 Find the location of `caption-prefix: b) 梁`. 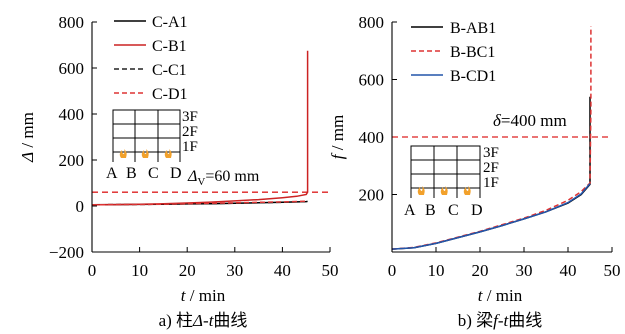

caption-prefix: b) 梁 is located at coordinates (475, 320).